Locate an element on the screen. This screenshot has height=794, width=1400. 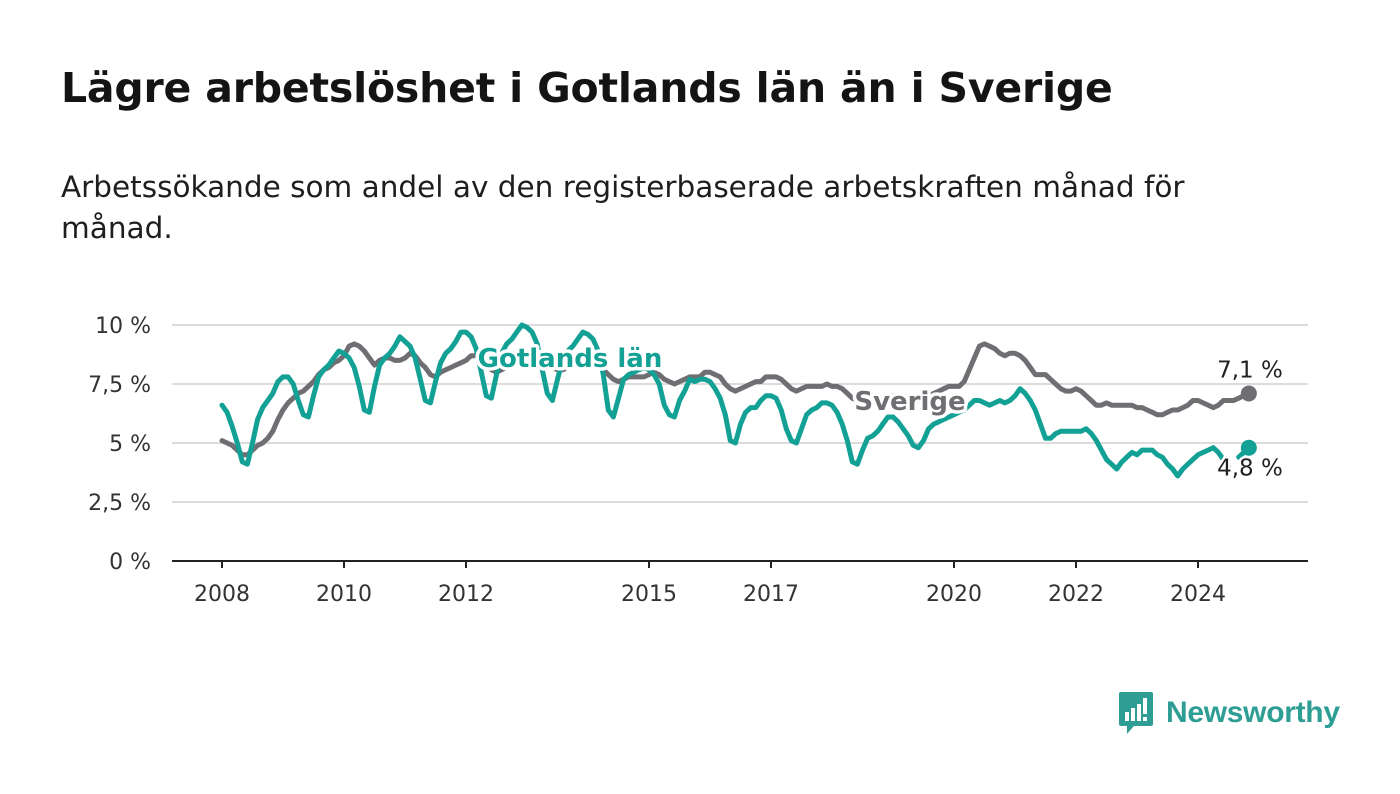
brand-name: Newsworthy is located at coordinates (1253, 712).